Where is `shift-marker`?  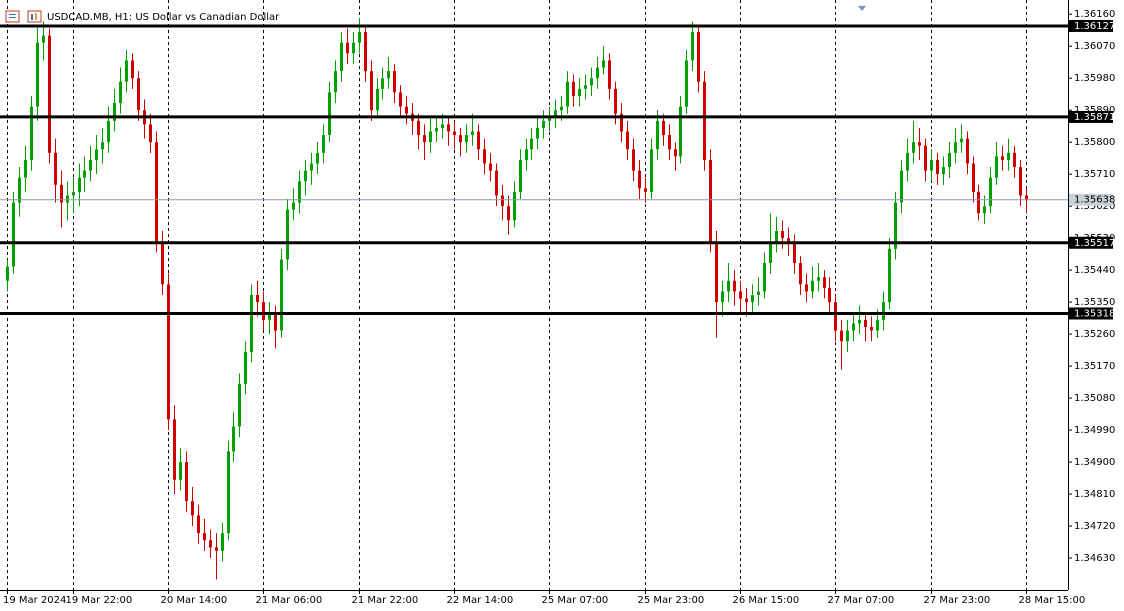
shift-marker is located at coordinates (862, 8).